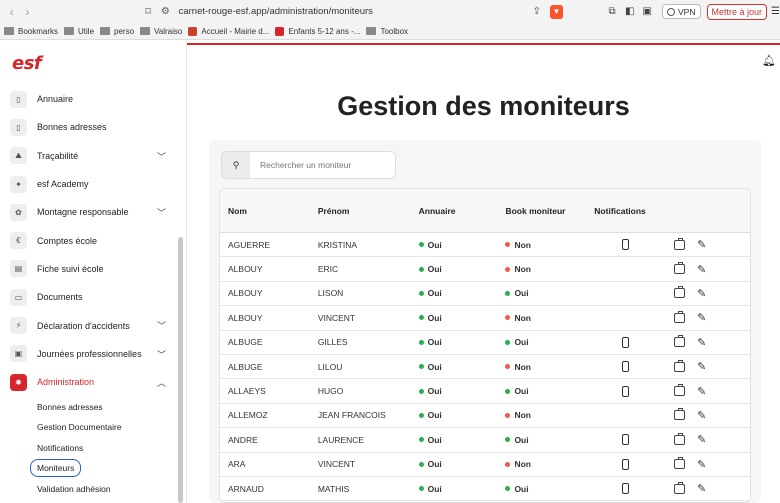  Describe the element at coordinates (103, 406) in the screenshot. I see `submenu-item: Bonnes adresses` at that location.